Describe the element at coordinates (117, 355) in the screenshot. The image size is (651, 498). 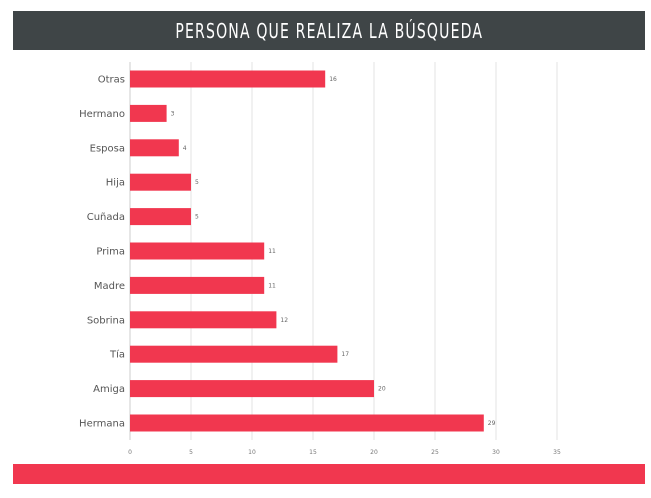
I see `category-label: Tía` at that location.